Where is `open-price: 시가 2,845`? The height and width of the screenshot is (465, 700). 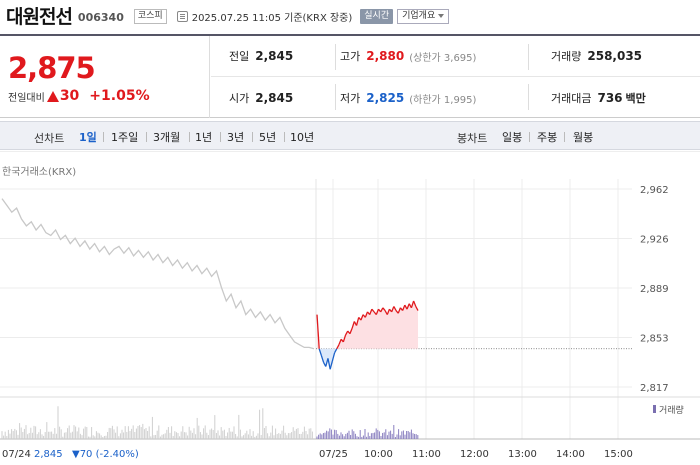
open-price: 시가 2,845 is located at coordinates (261, 98).